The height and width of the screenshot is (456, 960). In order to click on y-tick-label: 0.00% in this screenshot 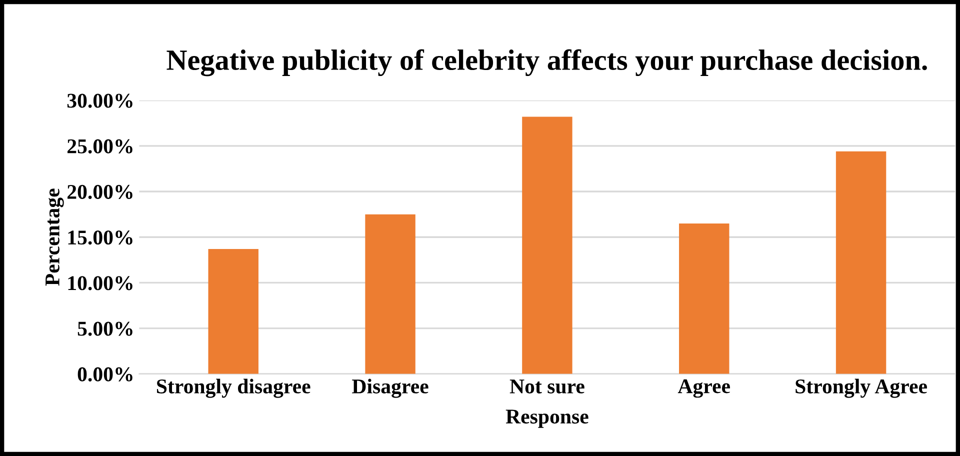, I will do `click(105, 374)`.